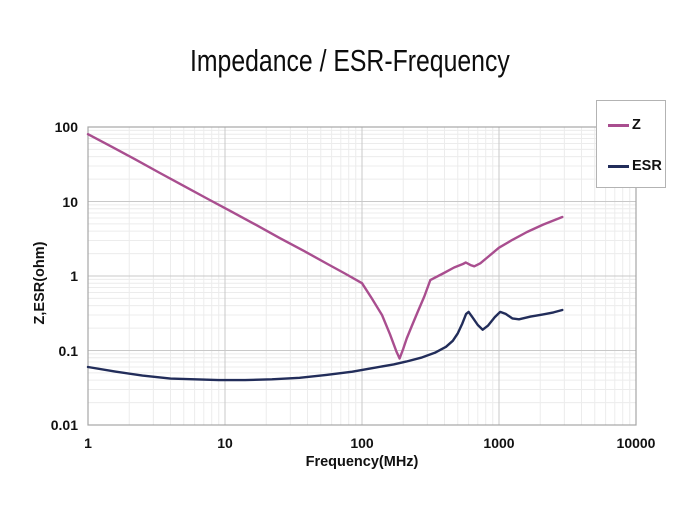 Image resolution: width=700 pixels, height=530 pixels. I want to click on y-axis-title: Z,ESR(ohm), so click(40, 283).